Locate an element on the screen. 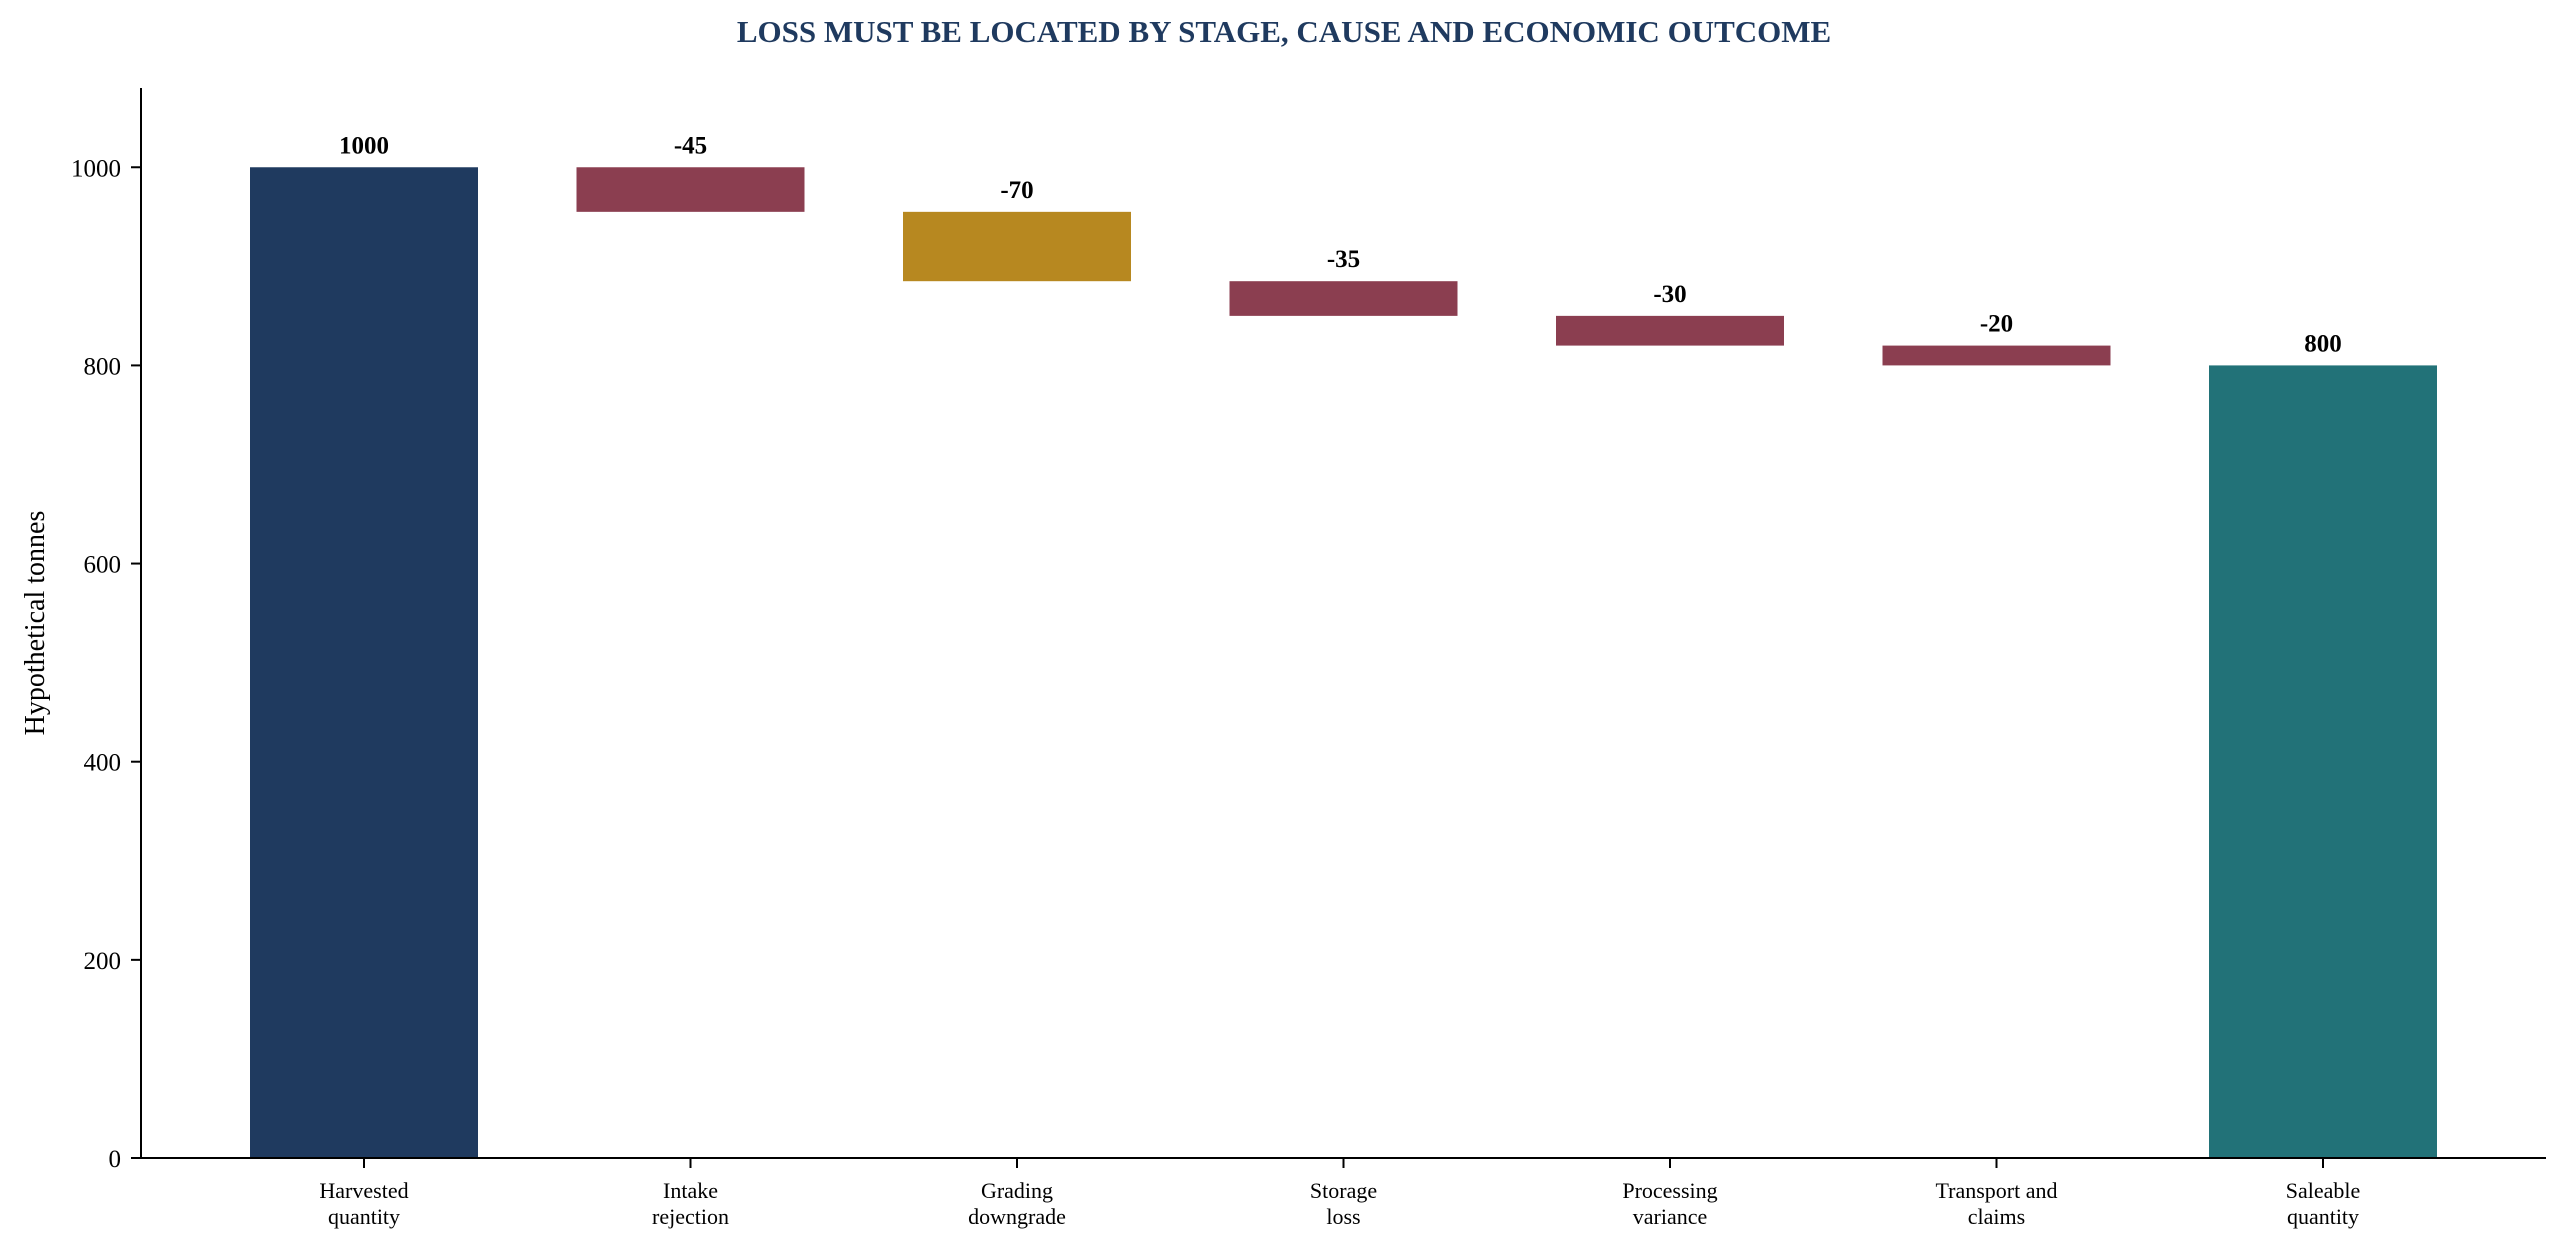  x-tick-label-1: Intake rejection is located at coordinates (690, 1203).